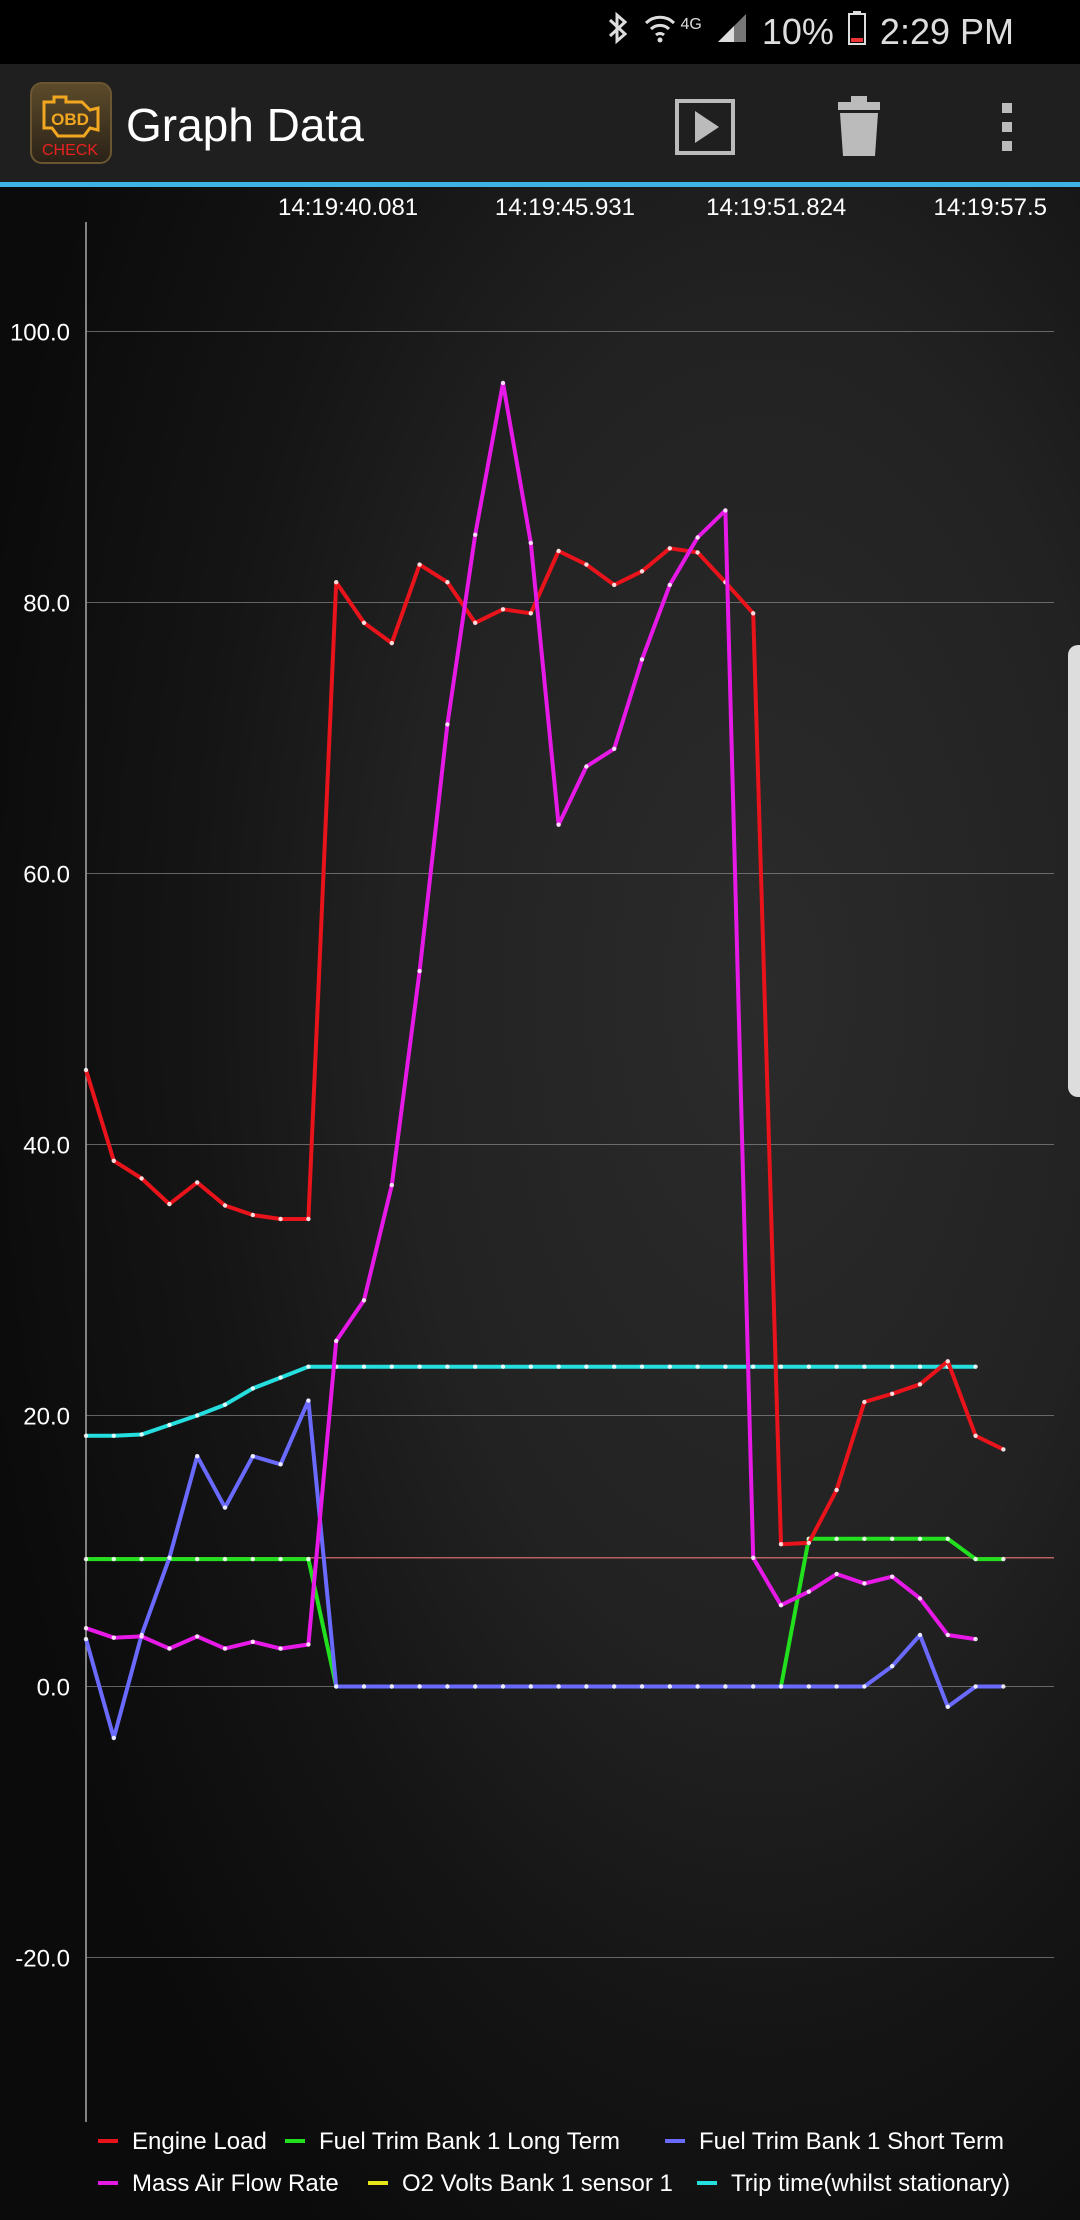  Describe the element at coordinates (776, 207) in the screenshot. I see `x-tick-label: 14:19:51.824` at that location.